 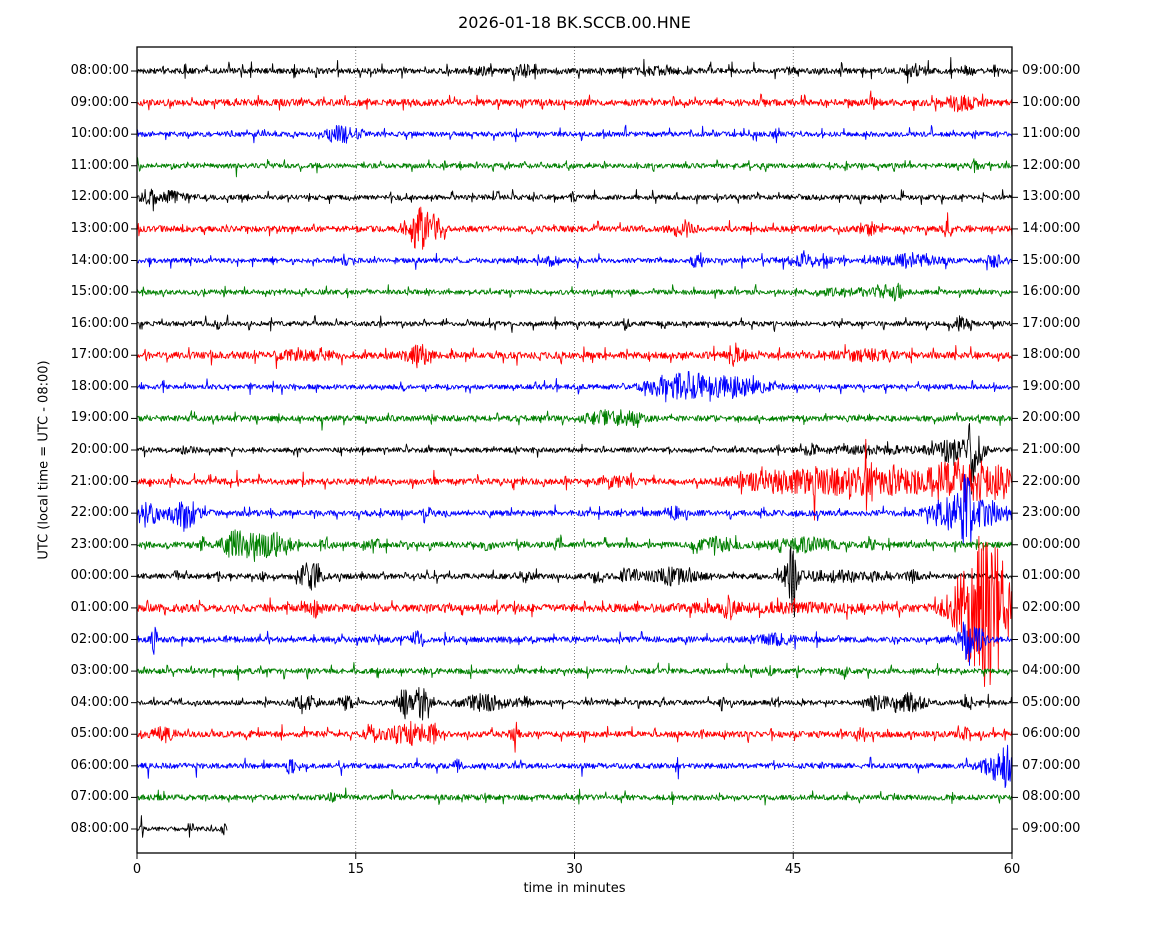 What do you see at coordinates (99, 544) in the screenshot?
I see `utc-tick-label: 23:00:00` at bounding box center [99, 544].